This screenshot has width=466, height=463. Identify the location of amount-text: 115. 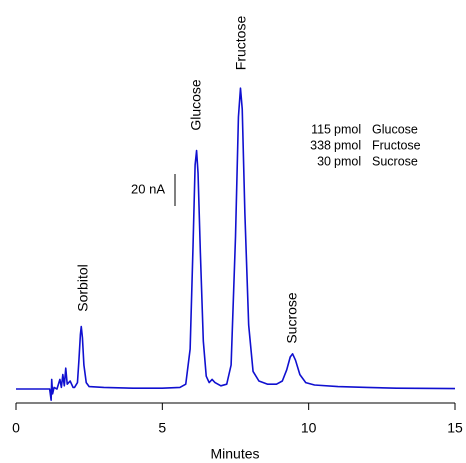
(321, 129).